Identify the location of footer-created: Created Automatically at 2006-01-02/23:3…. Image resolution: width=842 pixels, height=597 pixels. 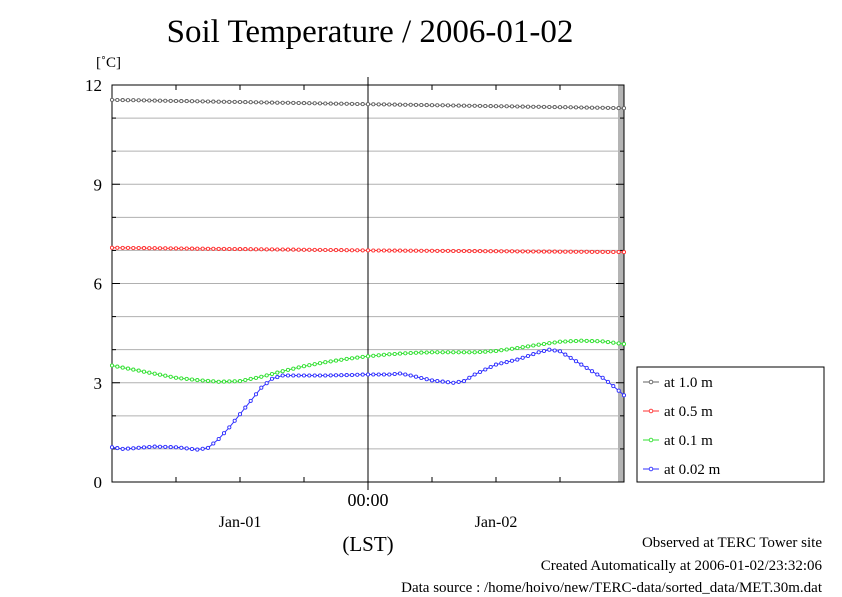
(681, 566).